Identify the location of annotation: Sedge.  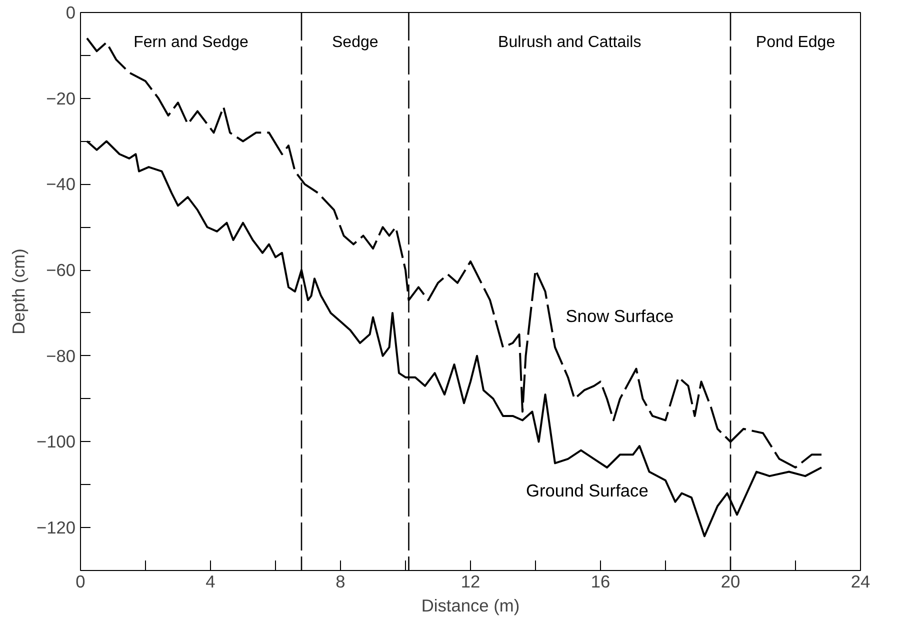
(355, 42).